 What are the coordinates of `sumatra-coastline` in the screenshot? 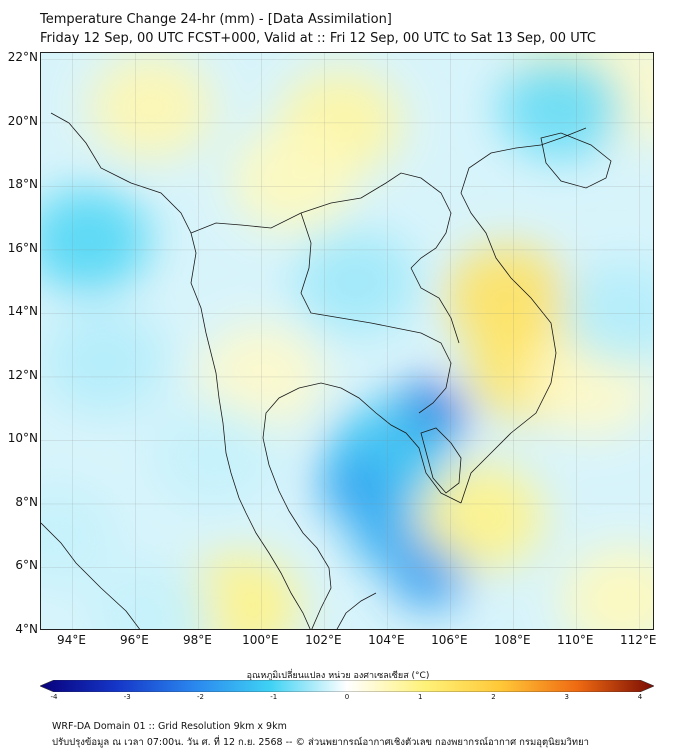 It's located at (90, 575).